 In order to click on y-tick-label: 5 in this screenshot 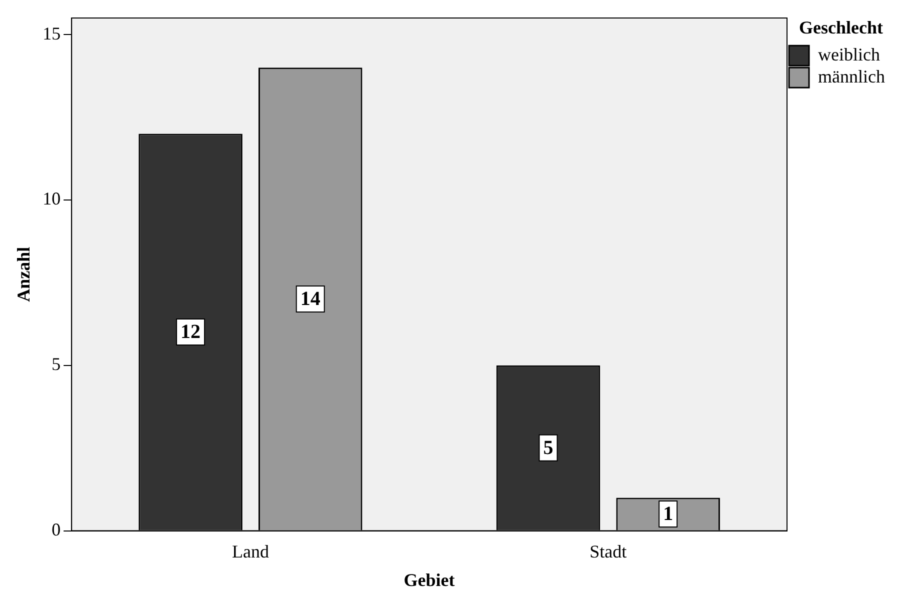, I will do `click(56, 364)`.